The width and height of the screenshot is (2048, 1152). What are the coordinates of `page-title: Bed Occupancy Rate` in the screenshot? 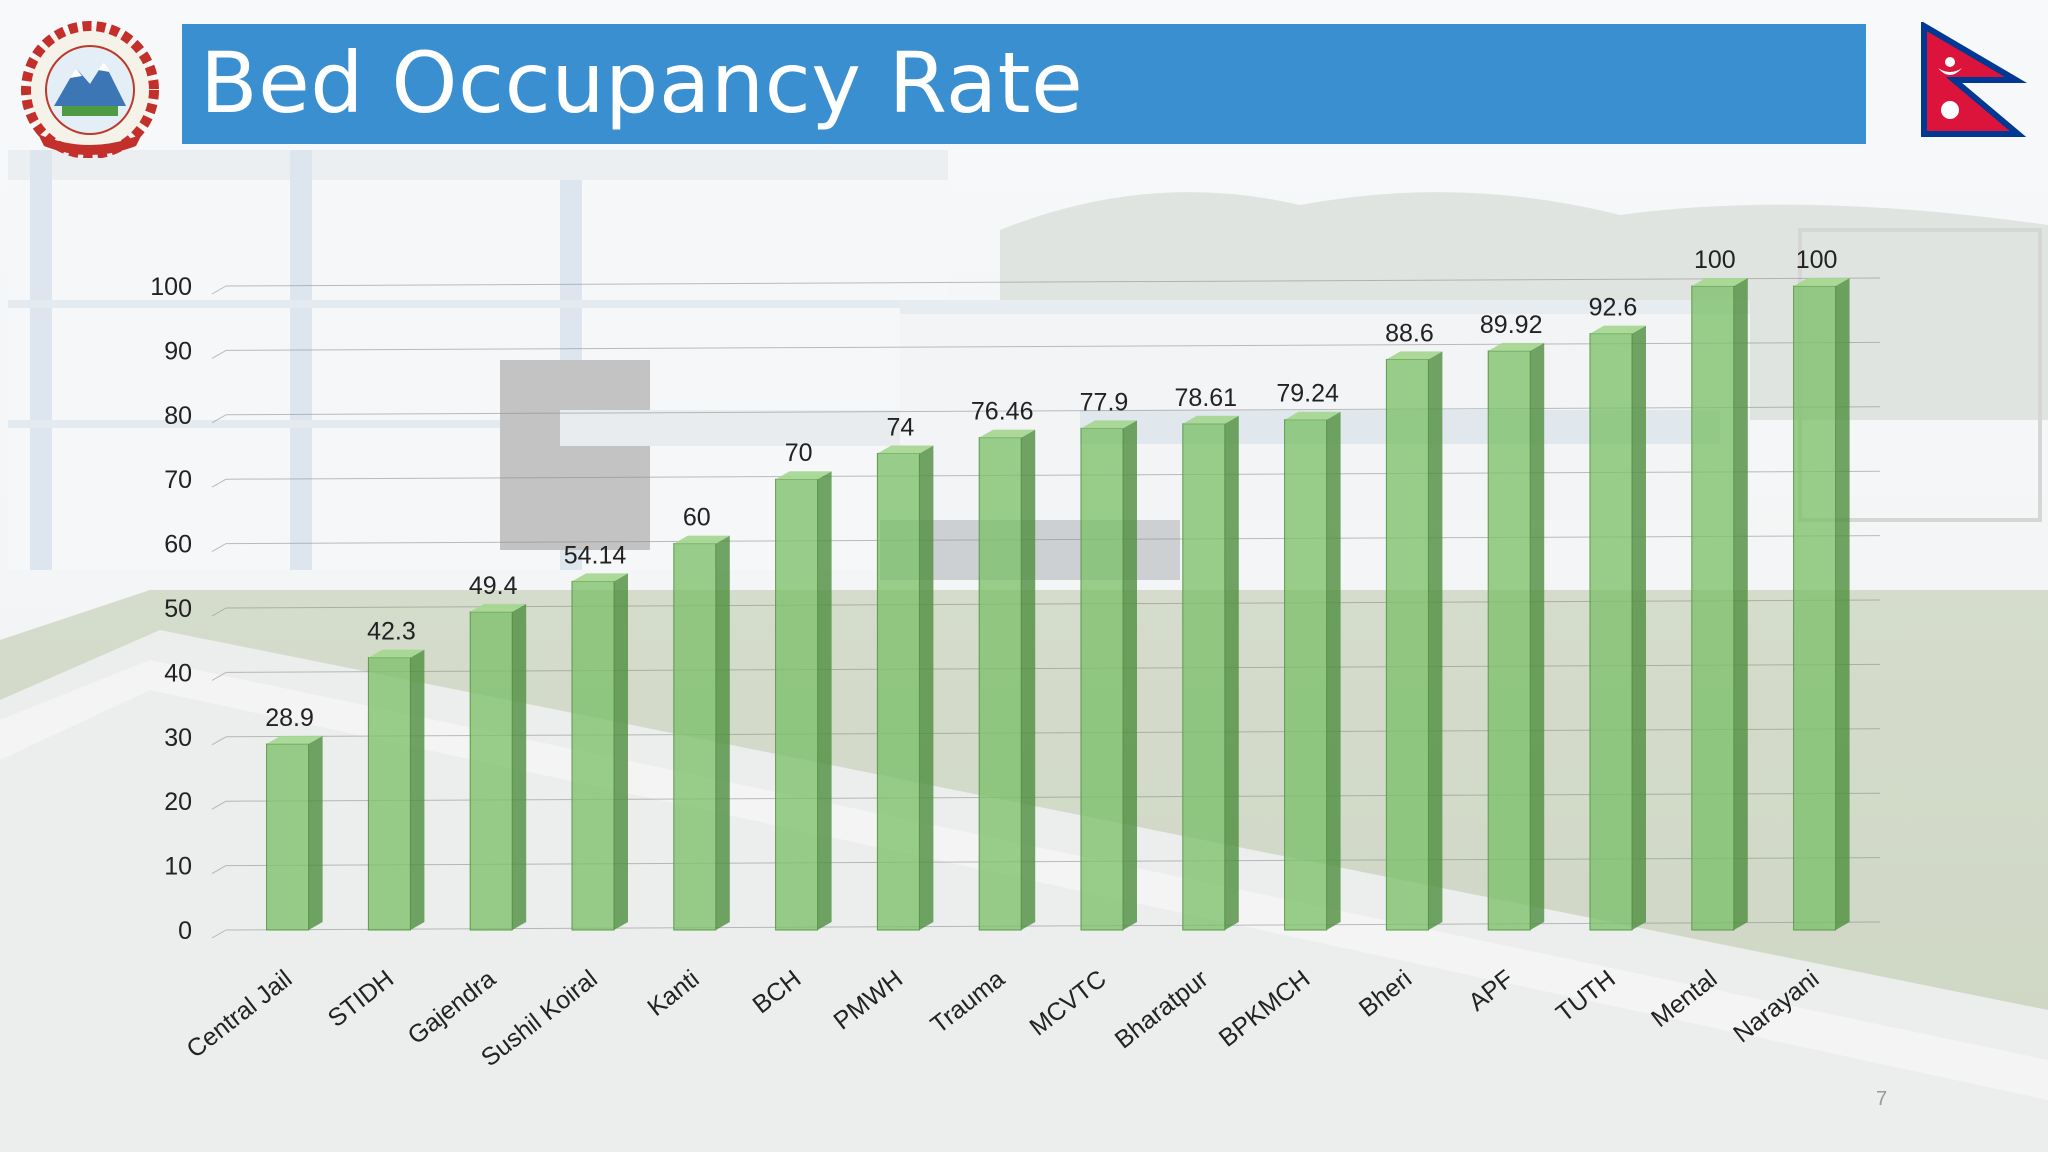 It's located at (642, 83).